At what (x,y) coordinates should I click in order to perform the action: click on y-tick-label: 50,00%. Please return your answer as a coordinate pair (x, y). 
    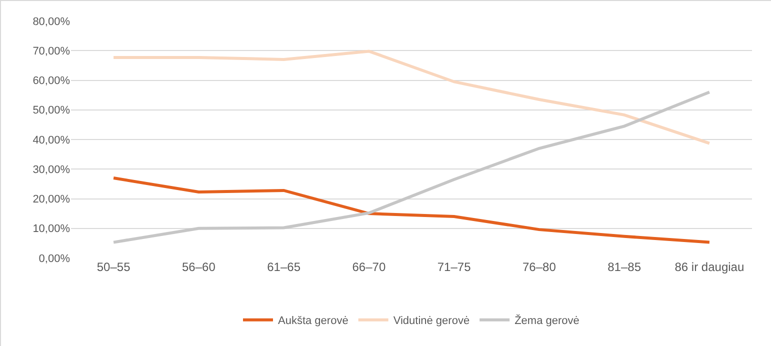
    Looking at the image, I should click on (51, 110).